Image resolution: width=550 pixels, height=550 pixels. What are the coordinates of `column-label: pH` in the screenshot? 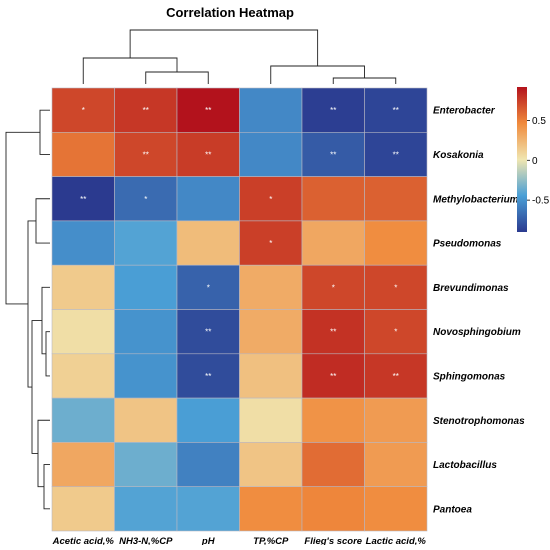 It's located at (208, 540).